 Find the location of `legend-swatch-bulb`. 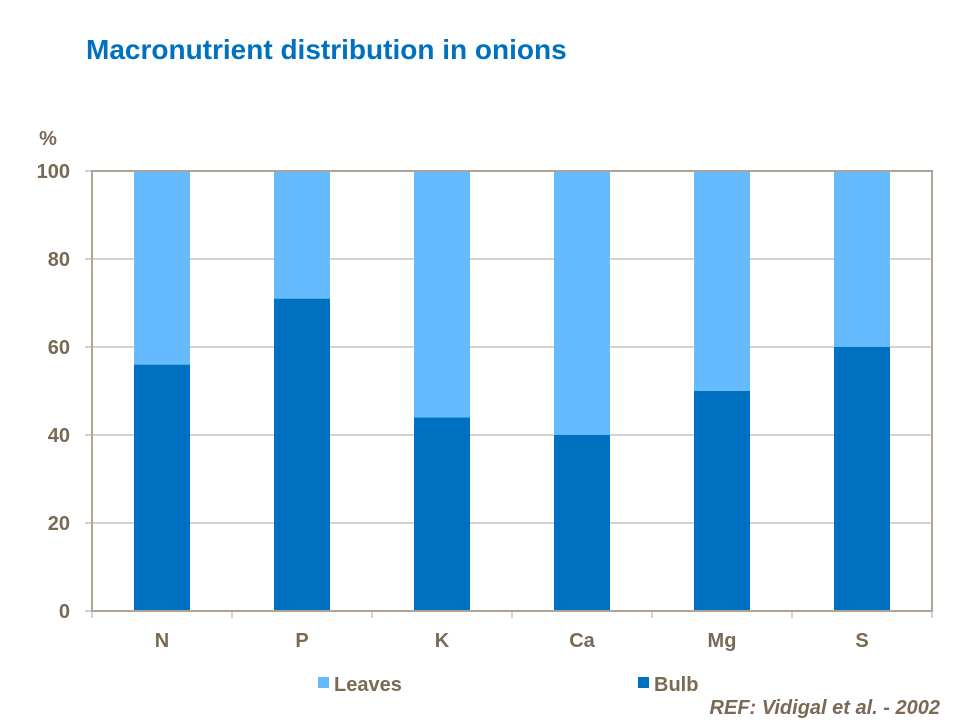

legend-swatch-bulb is located at coordinates (643, 682).